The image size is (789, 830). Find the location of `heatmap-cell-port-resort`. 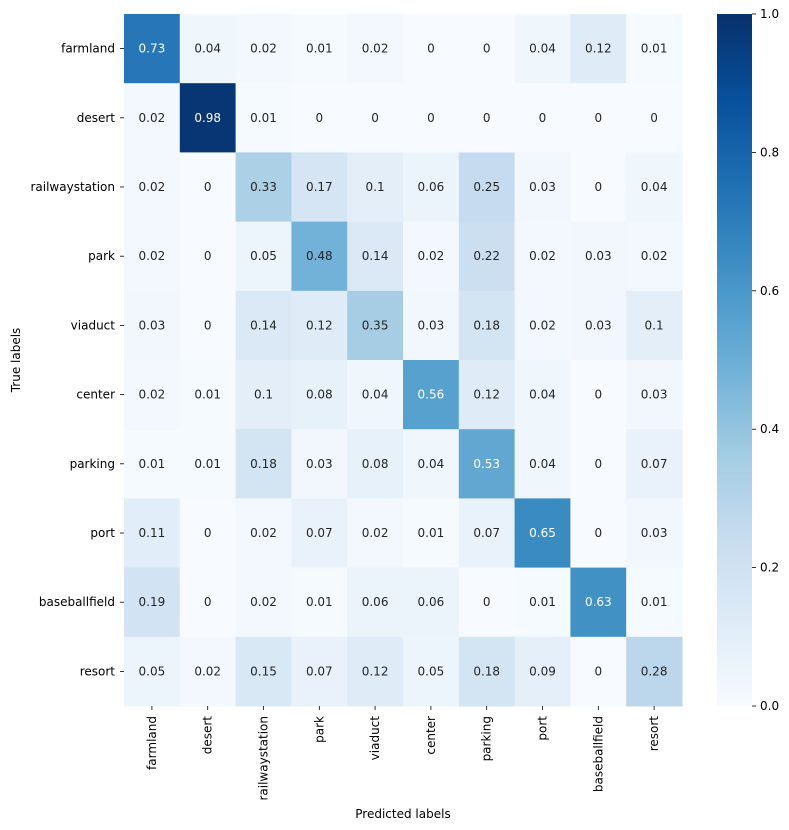

heatmap-cell-port-resort is located at coordinates (654, 533).